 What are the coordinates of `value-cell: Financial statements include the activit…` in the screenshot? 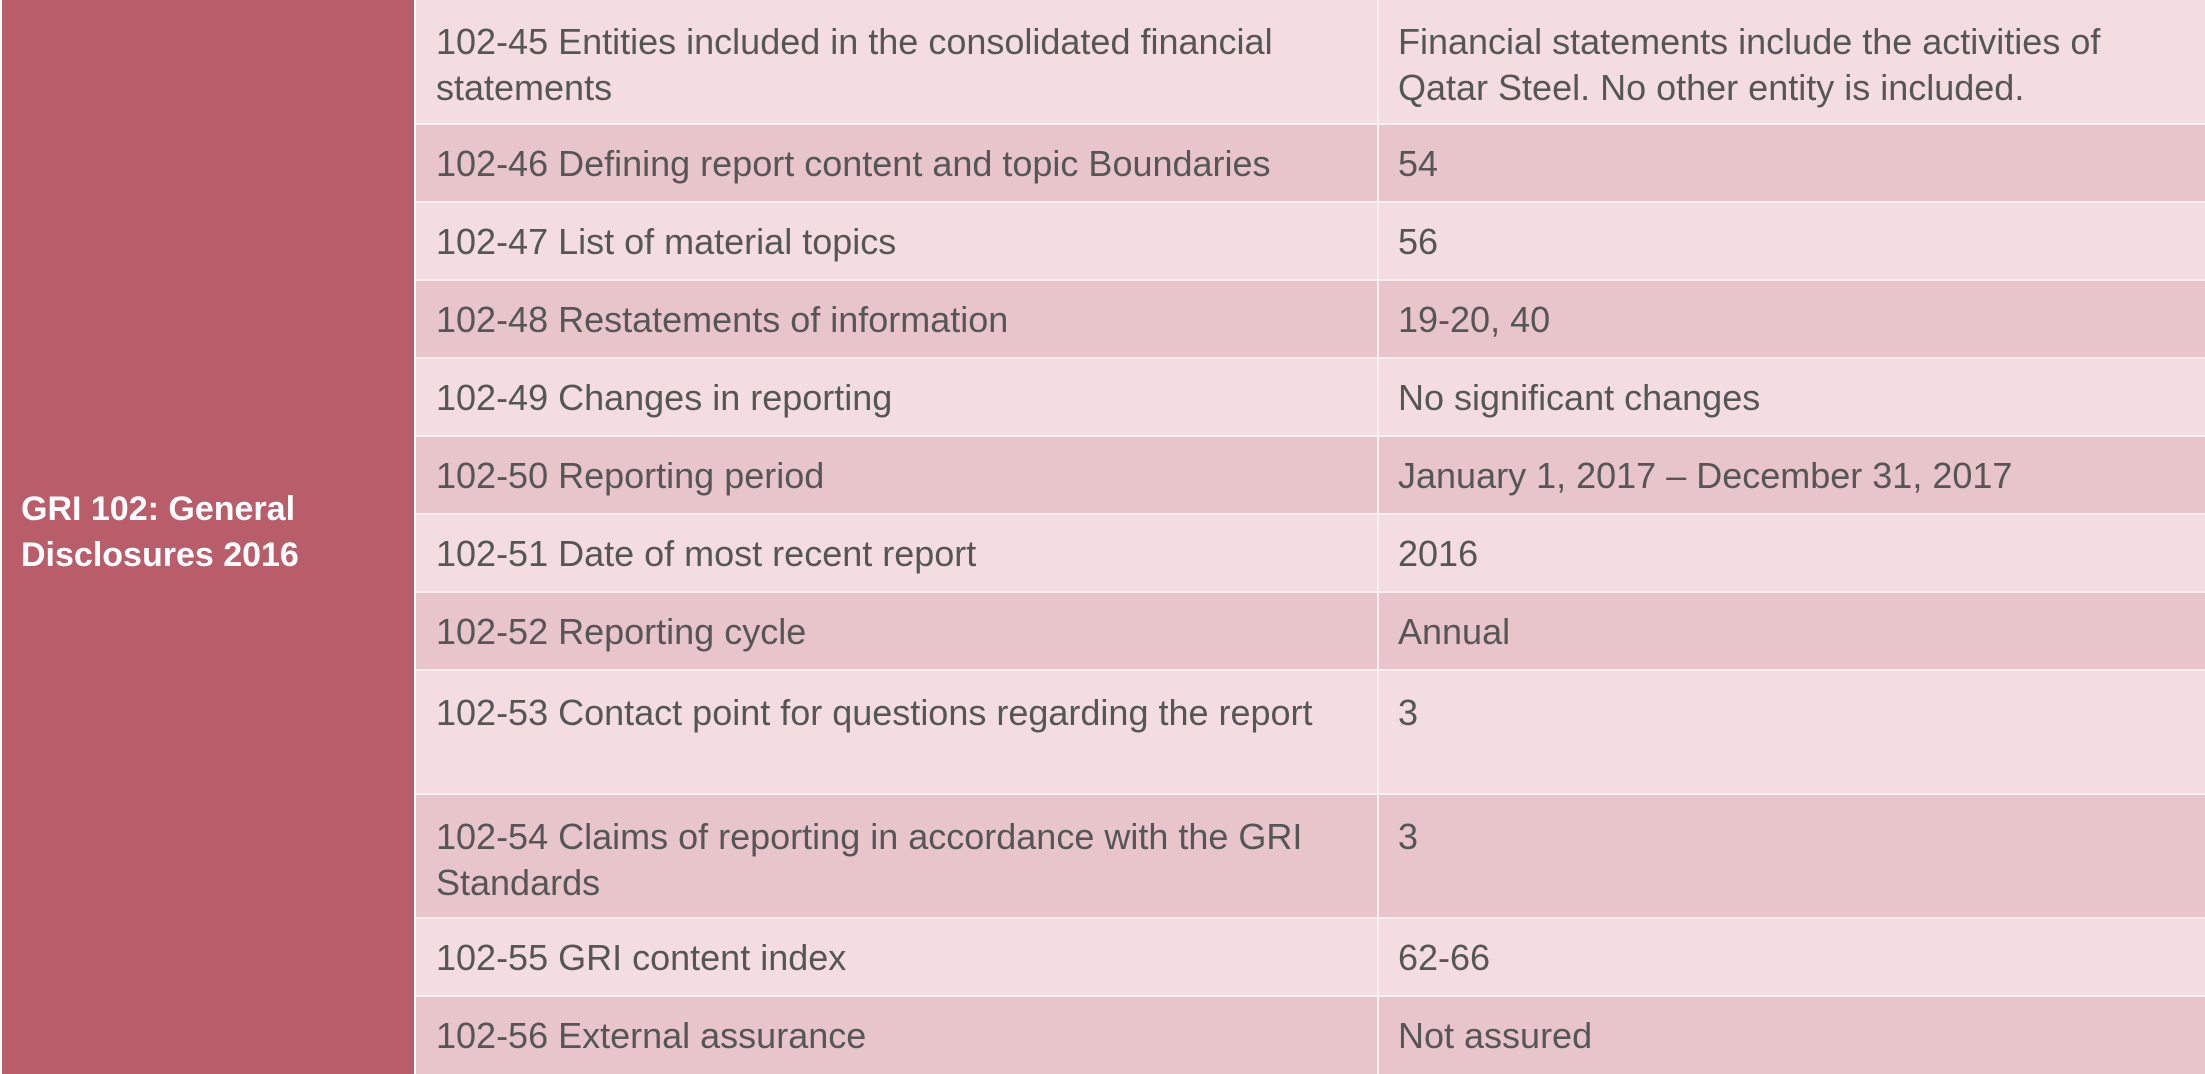 It's located at (1749, 64).